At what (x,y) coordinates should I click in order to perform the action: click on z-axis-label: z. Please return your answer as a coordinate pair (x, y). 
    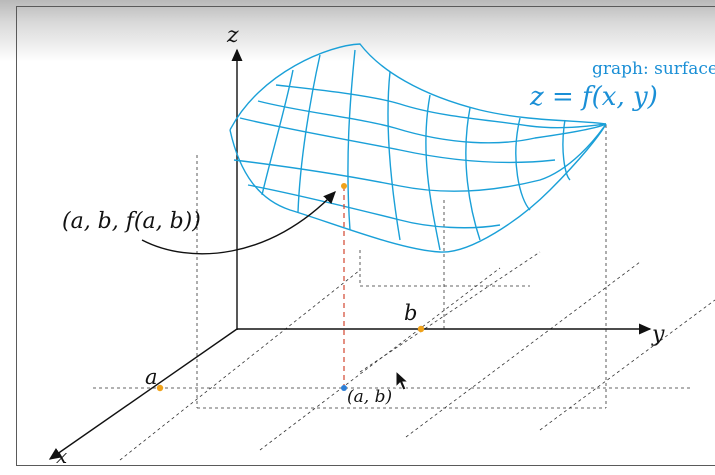
    Looking at the image, I should click on (232, 35).